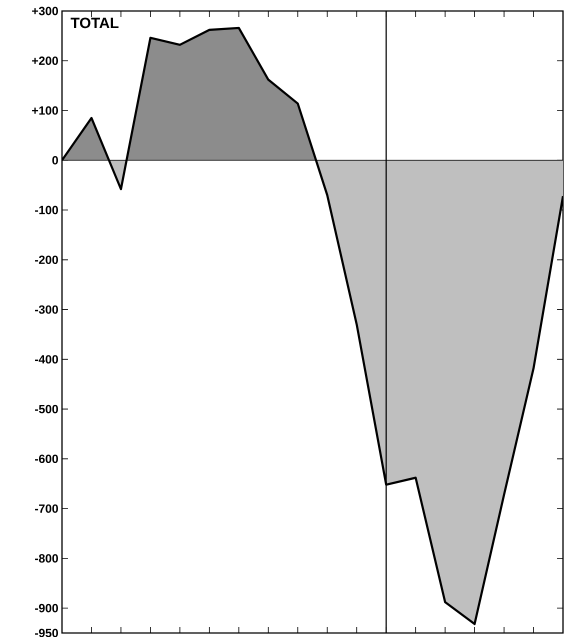  I want to click on y-tick-label: -300, so click(46, 309).